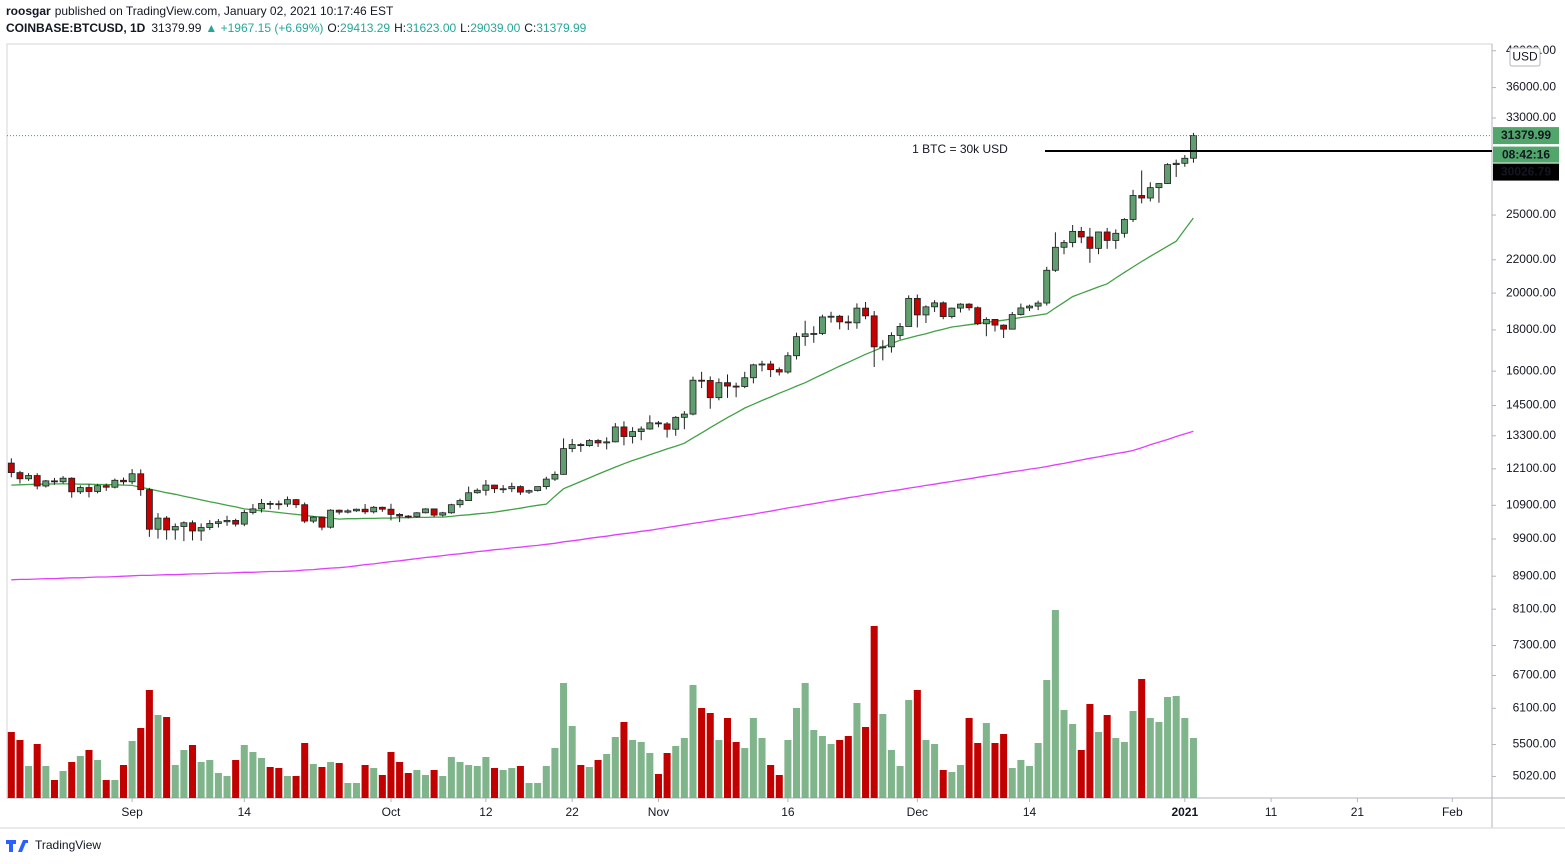 This screenshot has width=1565, height=864. I want to click on y-tick-label: 14500.00, so click(1531, 405).